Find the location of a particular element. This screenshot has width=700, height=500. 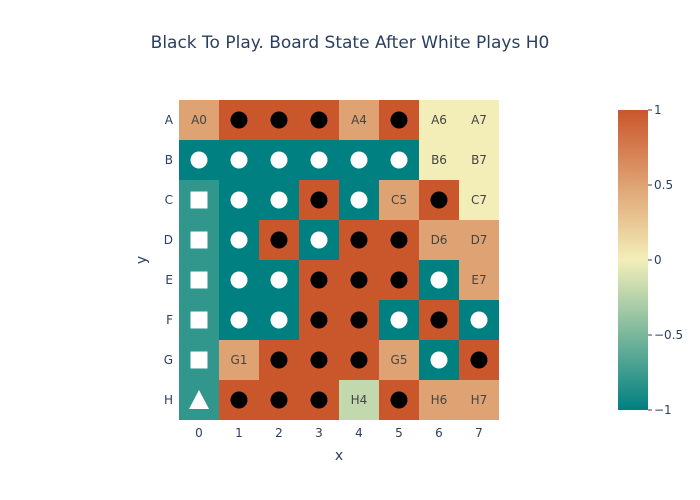

y-tick-label: A is located at coordinates (169, 120).